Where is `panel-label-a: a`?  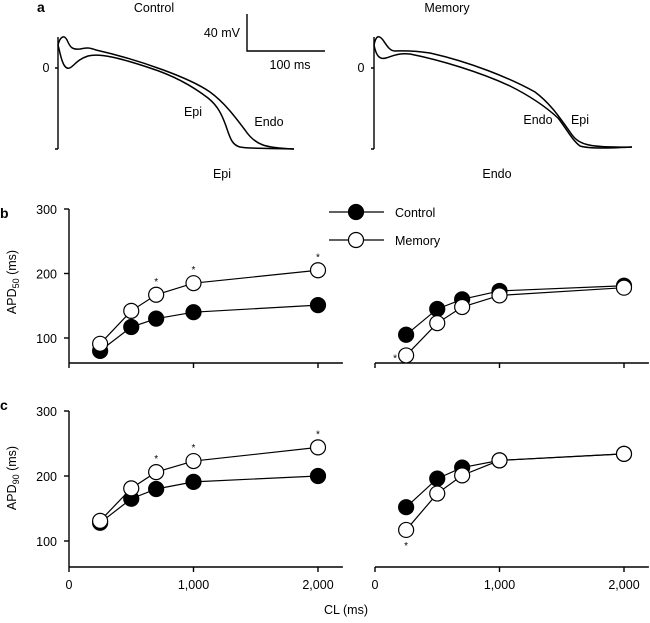
panel-label-a: a is located at coordinates (41, 7).